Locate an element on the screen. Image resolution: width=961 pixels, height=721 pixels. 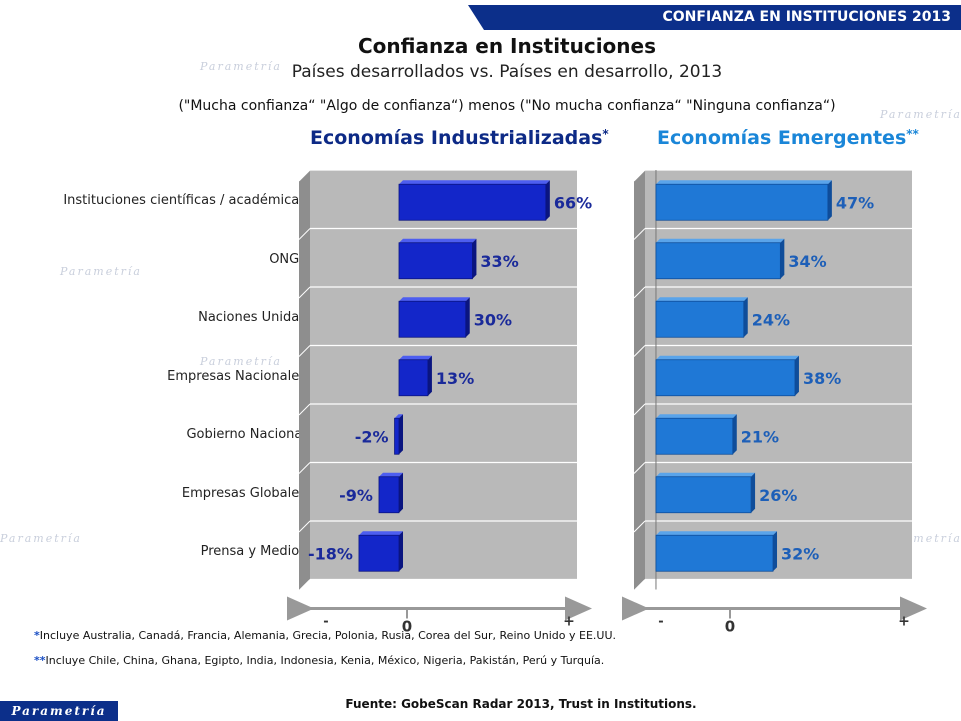
header-banner: CONFIANZA EN INSTITUCIONES 2013 is located at coordinates (714, 17).